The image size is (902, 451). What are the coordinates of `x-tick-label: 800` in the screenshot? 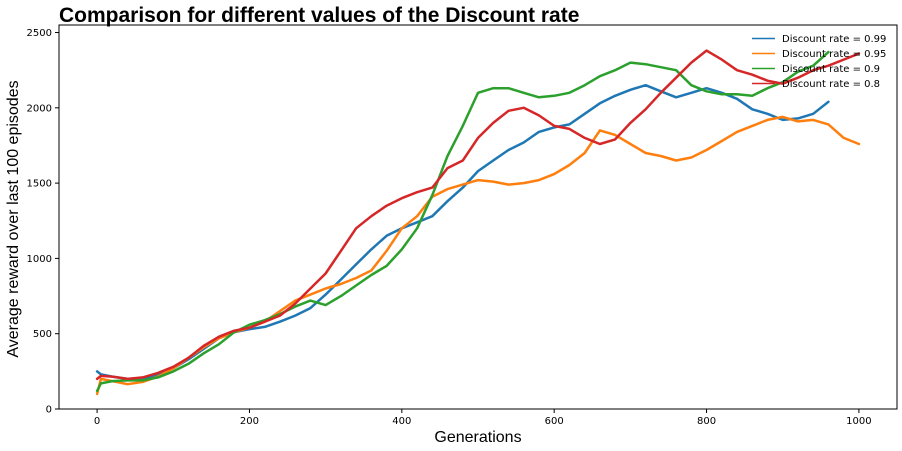 It's located at (706, 421).